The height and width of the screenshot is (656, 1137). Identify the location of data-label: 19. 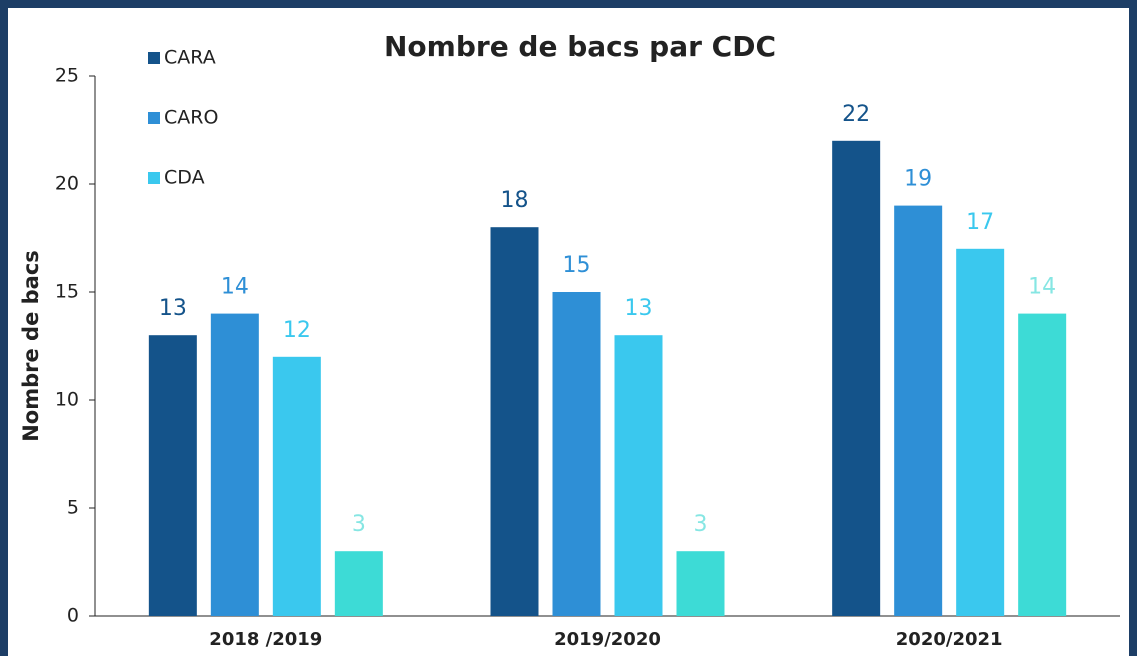
(918, 179).